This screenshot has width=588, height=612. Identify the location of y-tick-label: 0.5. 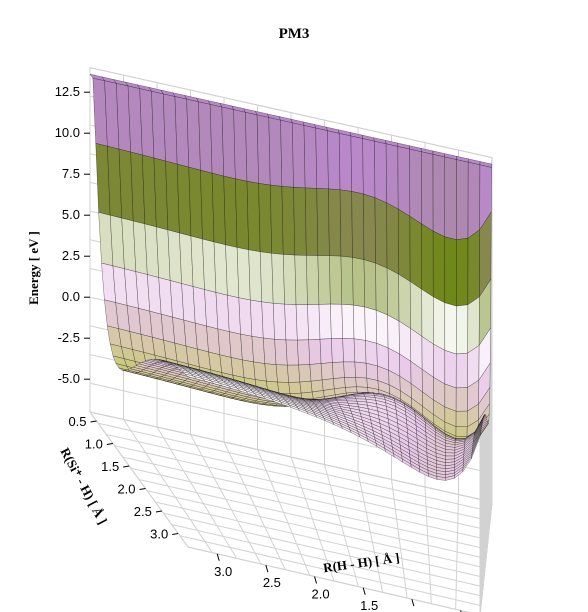
(77, 421).